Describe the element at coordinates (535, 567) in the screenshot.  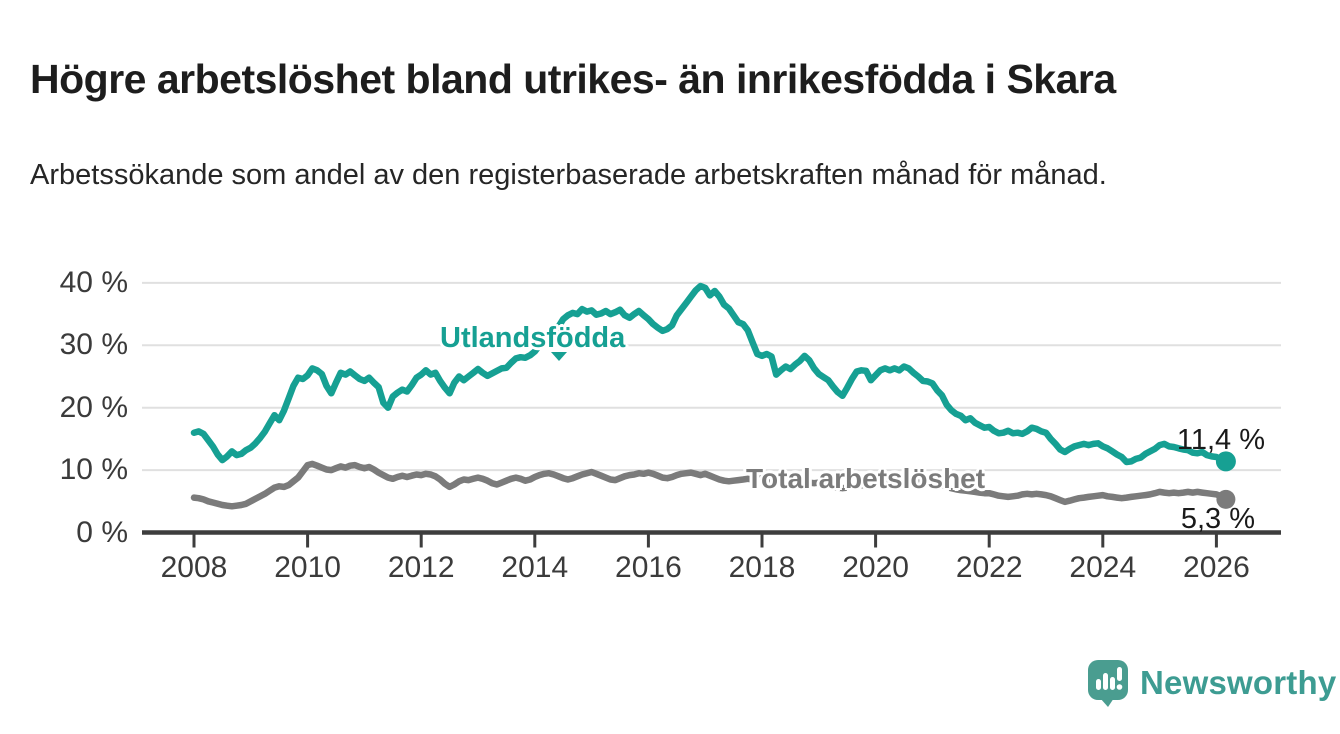
I see `x-axis-tick-label: 2014` at that location.